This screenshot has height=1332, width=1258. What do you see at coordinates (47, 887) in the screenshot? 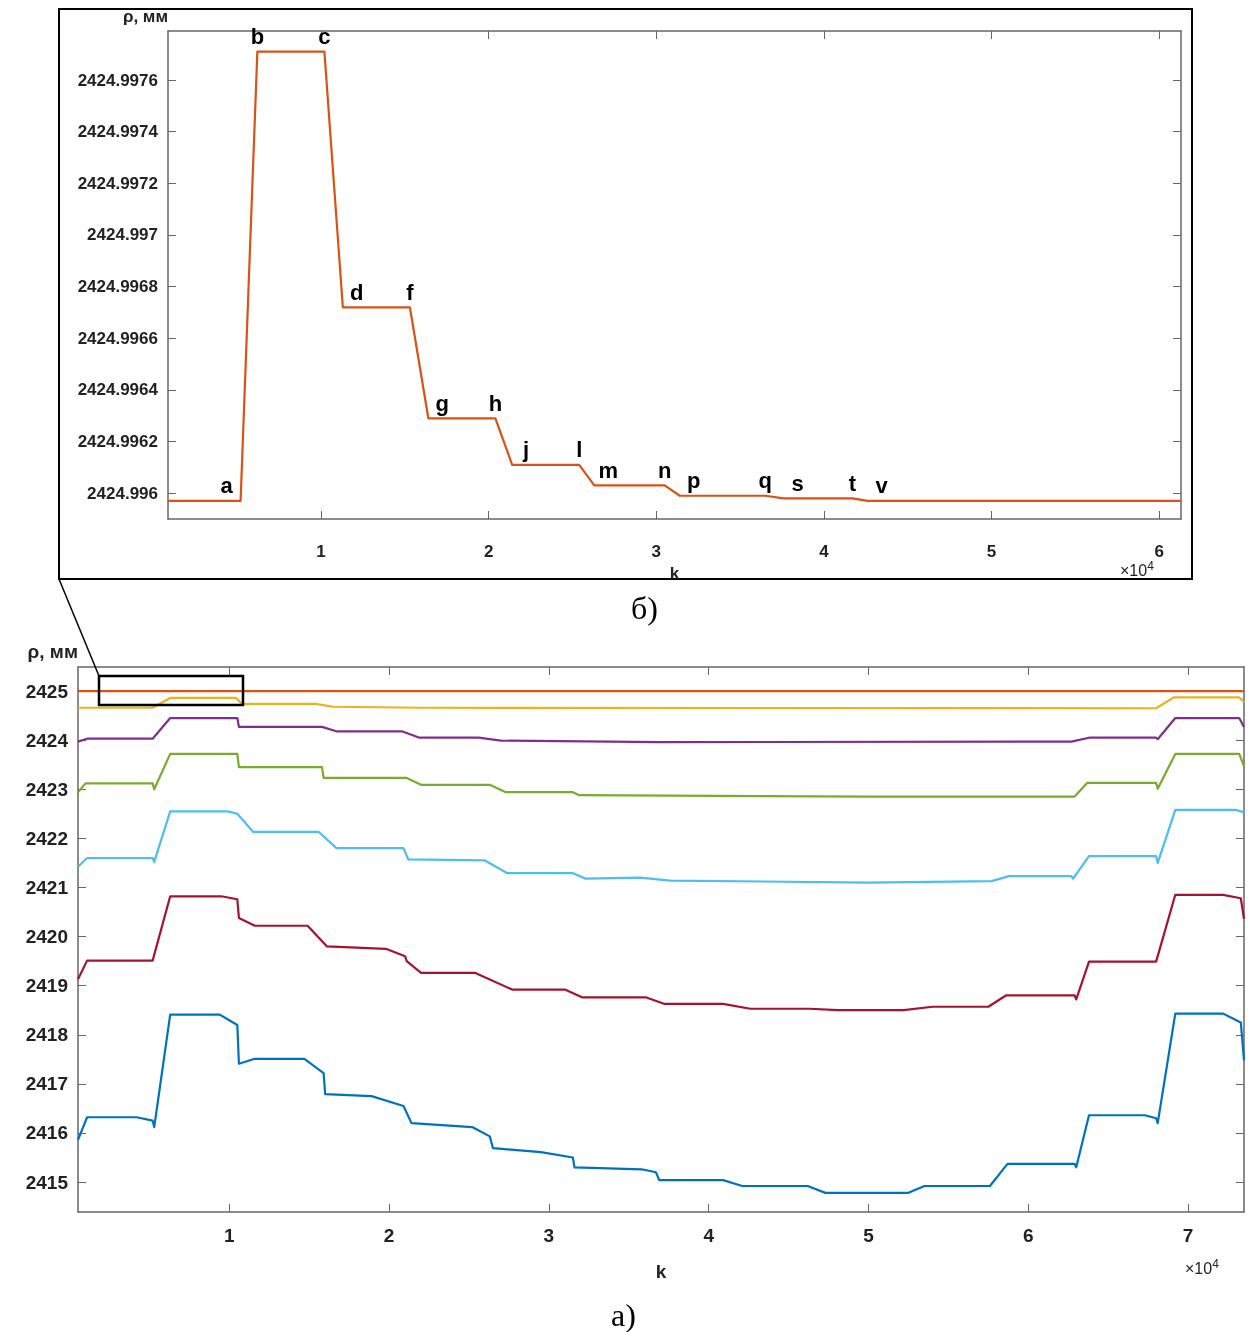
I see `y-tick-label: 2421` at bounding box center [47, 887].